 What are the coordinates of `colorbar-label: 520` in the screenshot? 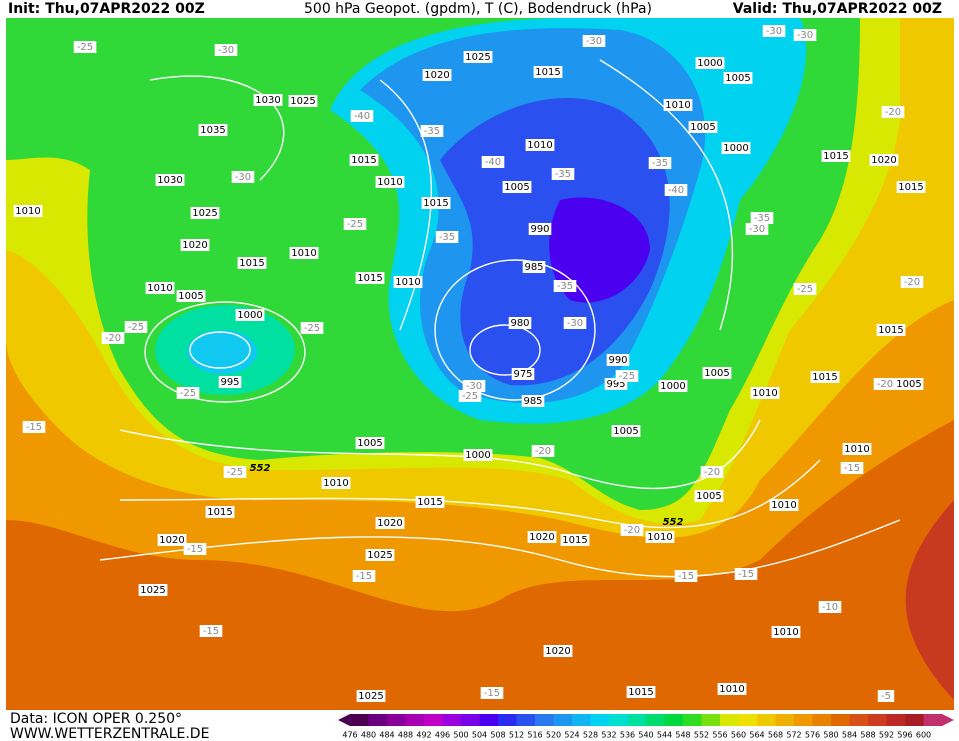 It's located at (553, 735).